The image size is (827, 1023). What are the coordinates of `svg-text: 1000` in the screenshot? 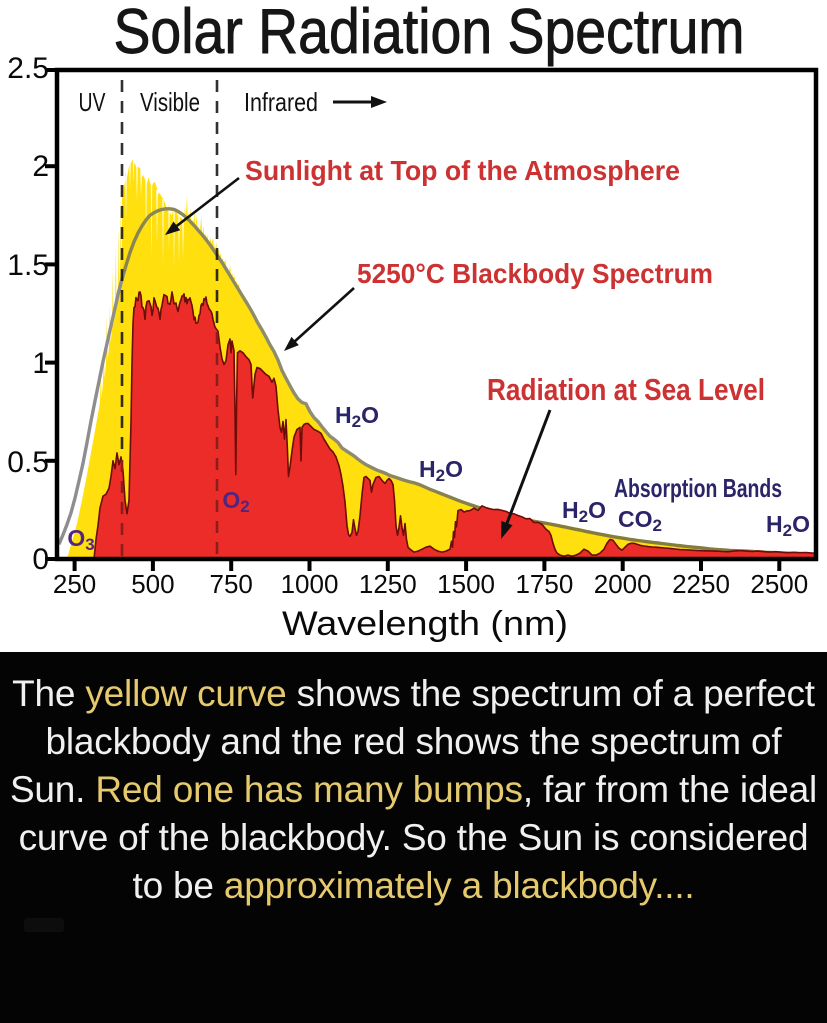 It's located at (310, 584).